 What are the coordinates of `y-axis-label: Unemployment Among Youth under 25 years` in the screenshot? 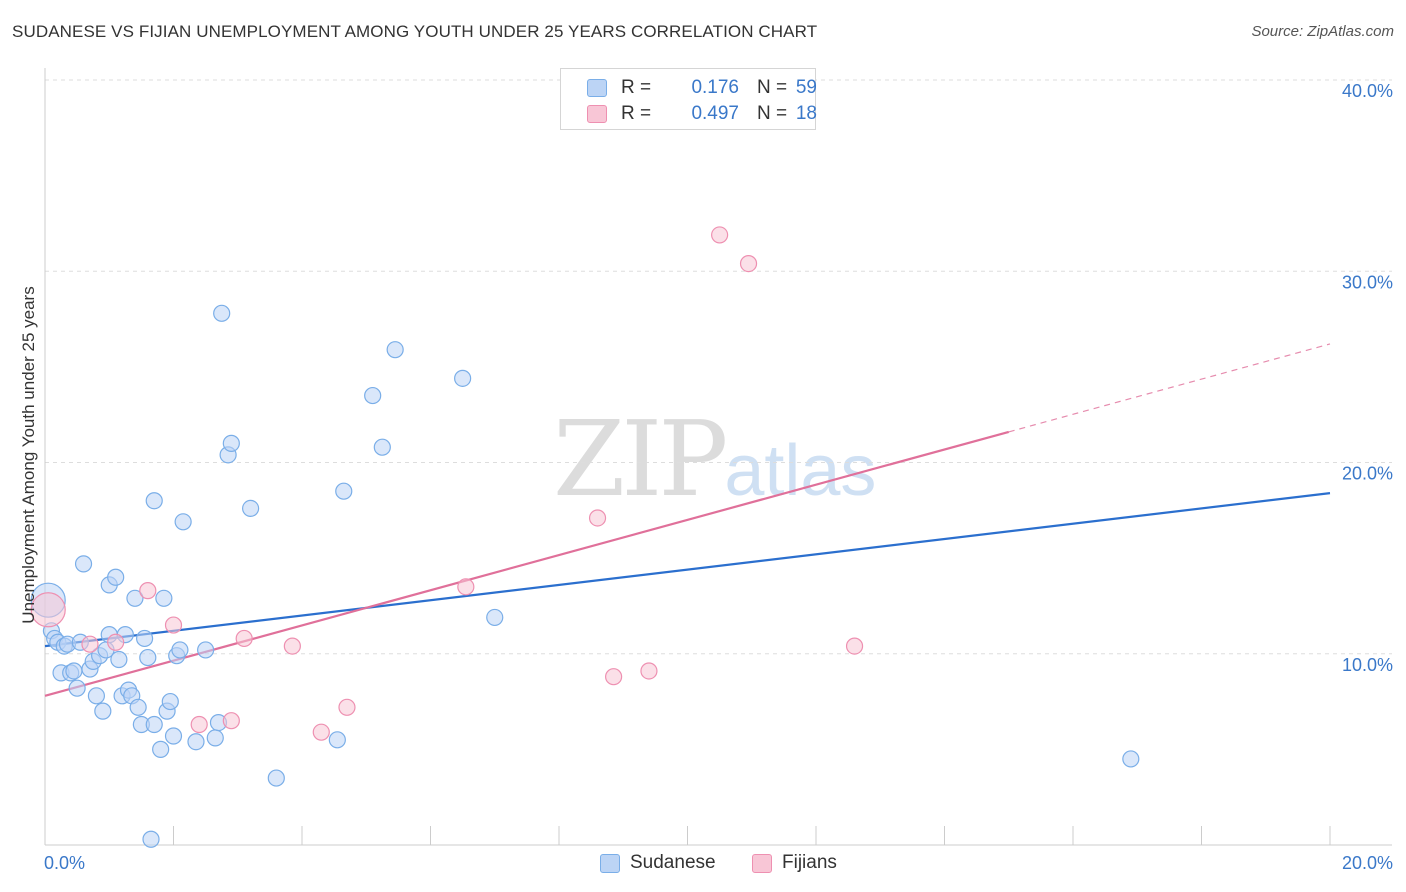 It's located at (28, 454).